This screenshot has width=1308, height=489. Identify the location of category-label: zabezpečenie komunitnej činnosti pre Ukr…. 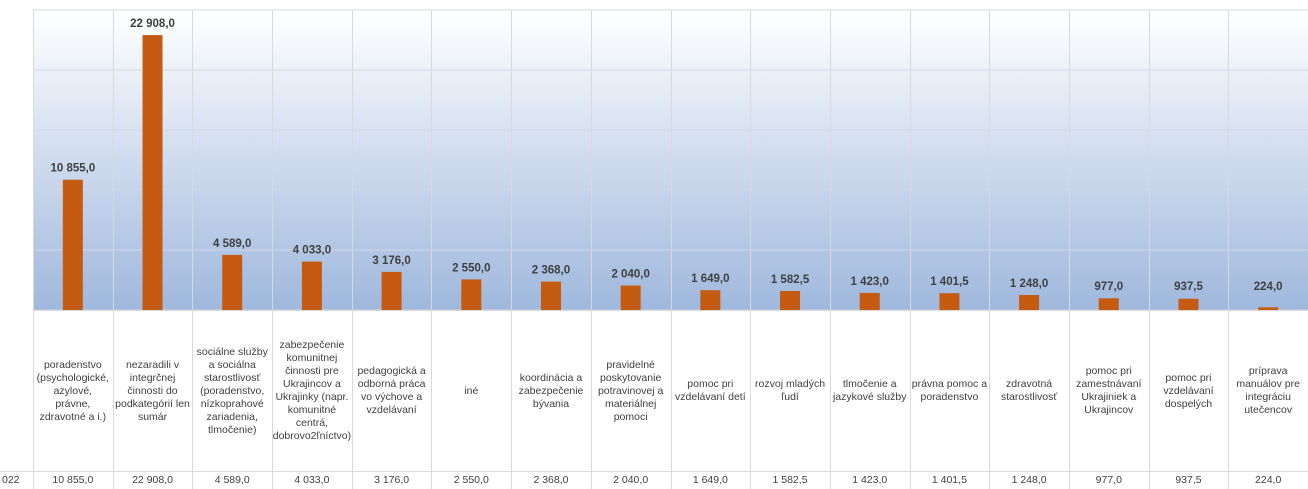
(312, 390).